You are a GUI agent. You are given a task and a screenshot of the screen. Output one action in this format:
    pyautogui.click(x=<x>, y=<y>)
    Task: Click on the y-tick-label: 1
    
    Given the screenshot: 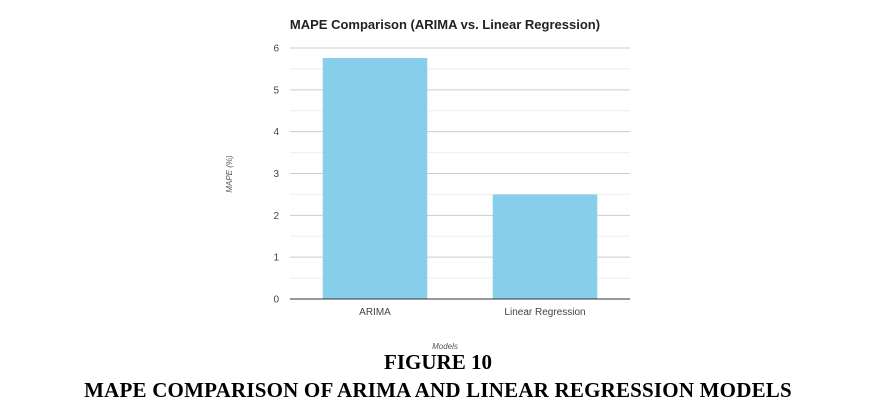 What is the action you would take?
    pyautogui.click(x=276, y=258)
    